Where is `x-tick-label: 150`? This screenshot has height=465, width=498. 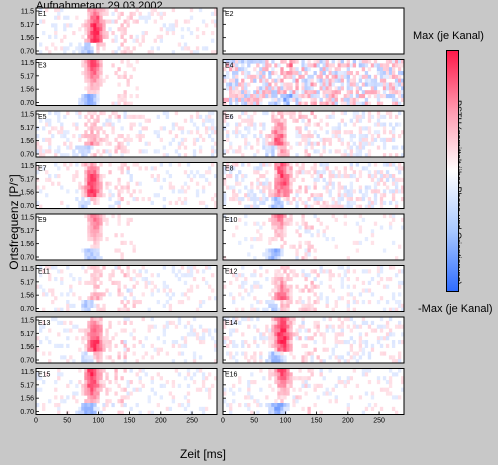
x-tick-label: 150 is located at coordinates (130, 421).